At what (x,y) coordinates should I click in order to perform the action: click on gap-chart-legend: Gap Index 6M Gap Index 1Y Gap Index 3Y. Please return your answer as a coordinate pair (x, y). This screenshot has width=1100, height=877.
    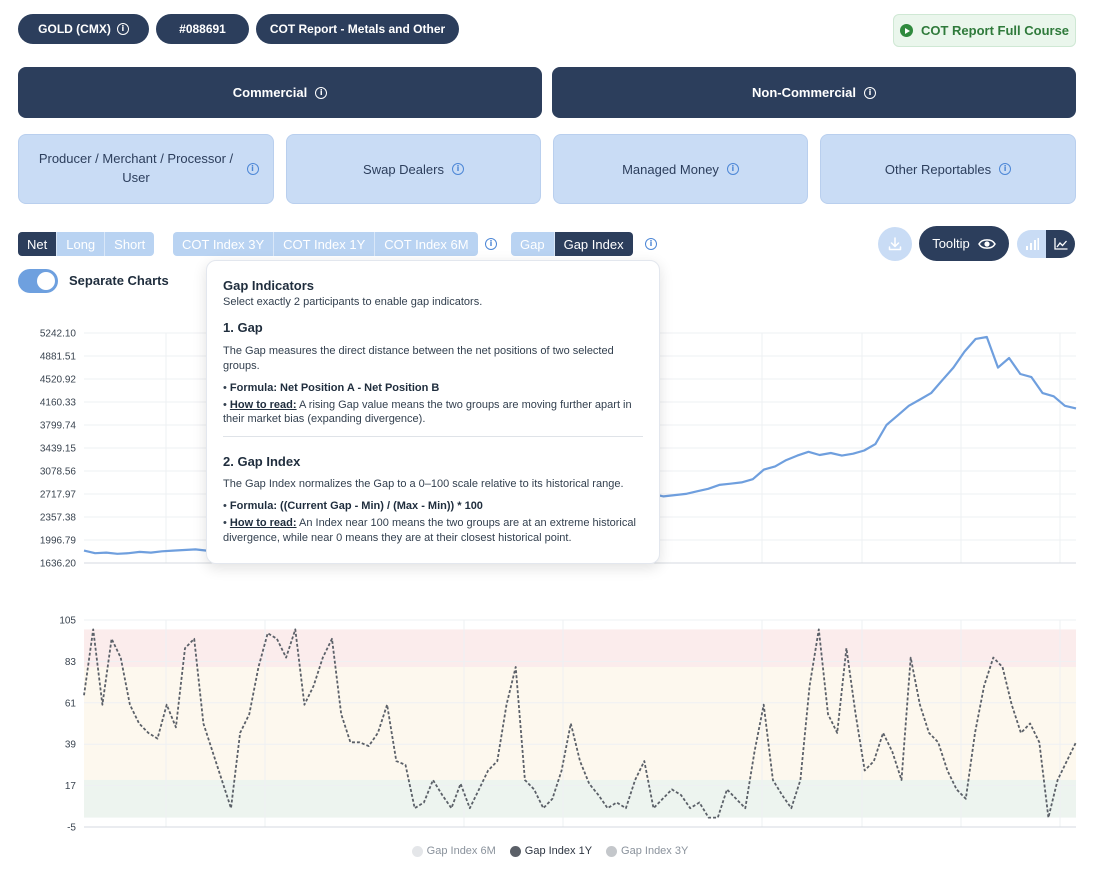
    Looking at the image, I should click on (550, 851).